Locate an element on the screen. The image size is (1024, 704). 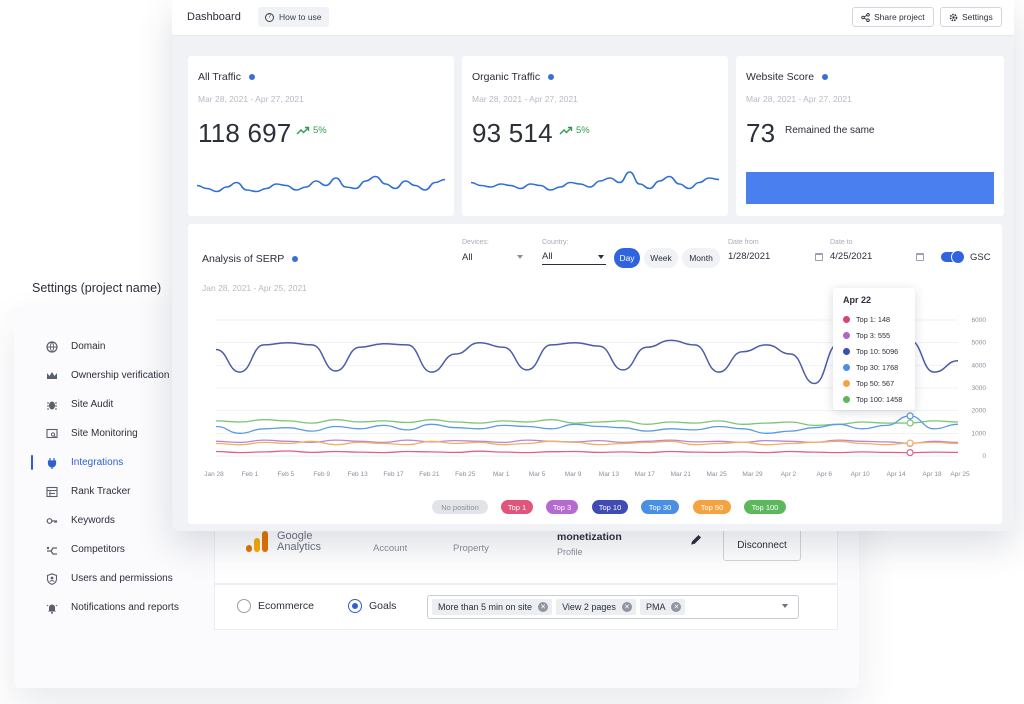
serp-title: Analysis of SERP is located at coordinates (243, 259).